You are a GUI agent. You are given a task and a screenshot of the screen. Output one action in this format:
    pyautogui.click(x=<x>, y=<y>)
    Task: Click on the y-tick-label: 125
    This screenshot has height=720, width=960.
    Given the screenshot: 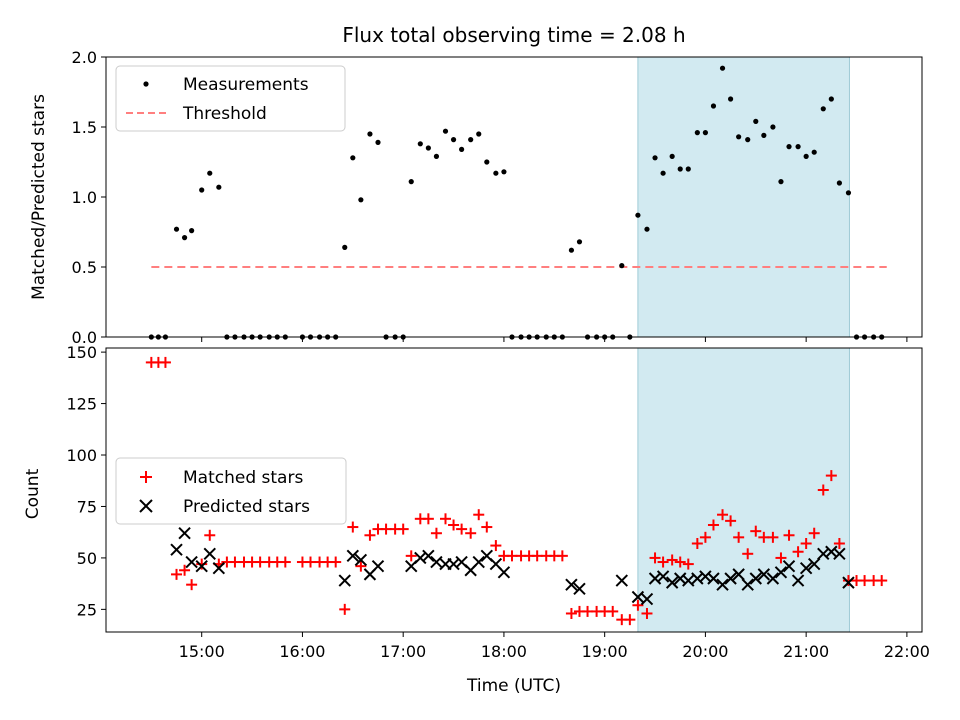 What is the action you would take?
    pyautogui.click(x=81, y=404)
    